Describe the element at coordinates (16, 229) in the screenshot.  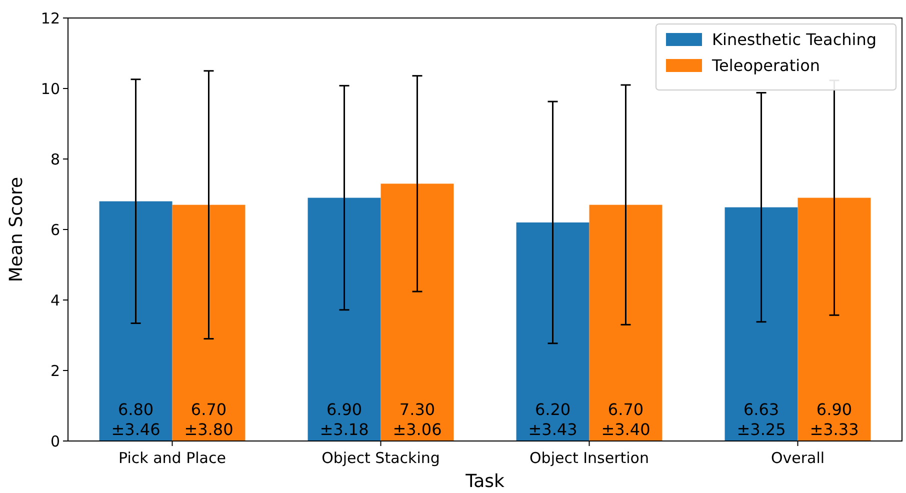
I see `y-axis-title: Mean Score` at that location.